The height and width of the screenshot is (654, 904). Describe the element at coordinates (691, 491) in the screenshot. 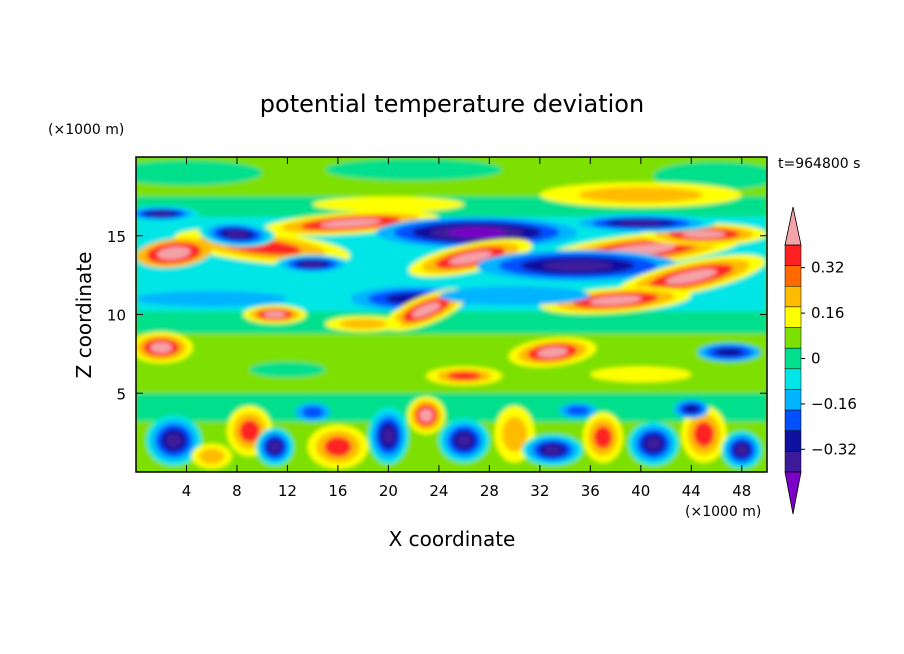

I see `x-tick-label: 44` at that location.